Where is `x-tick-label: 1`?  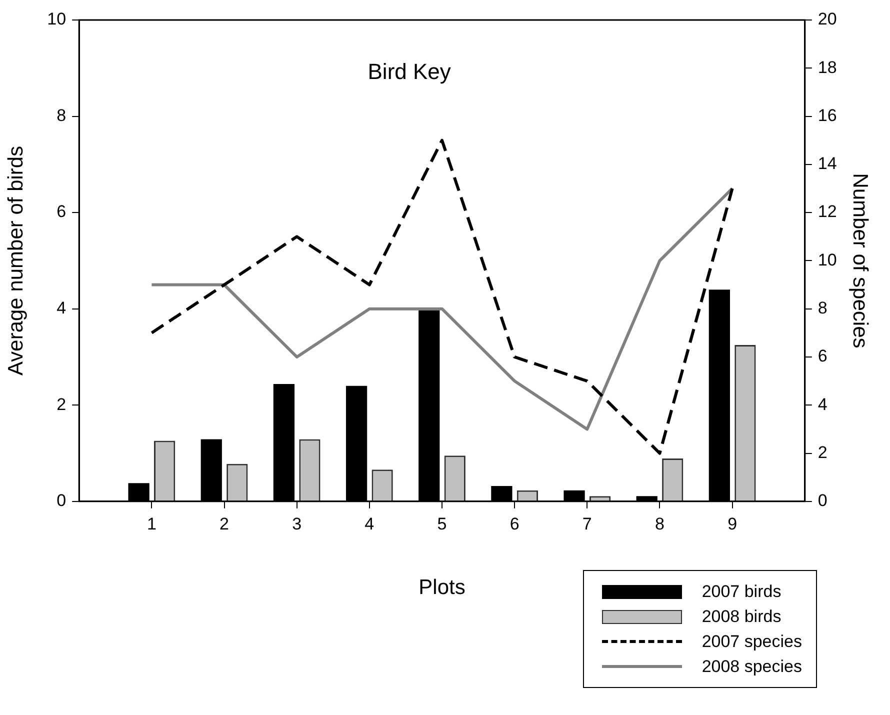
x-tick-label: 1 is located at coordinates (151, 524).